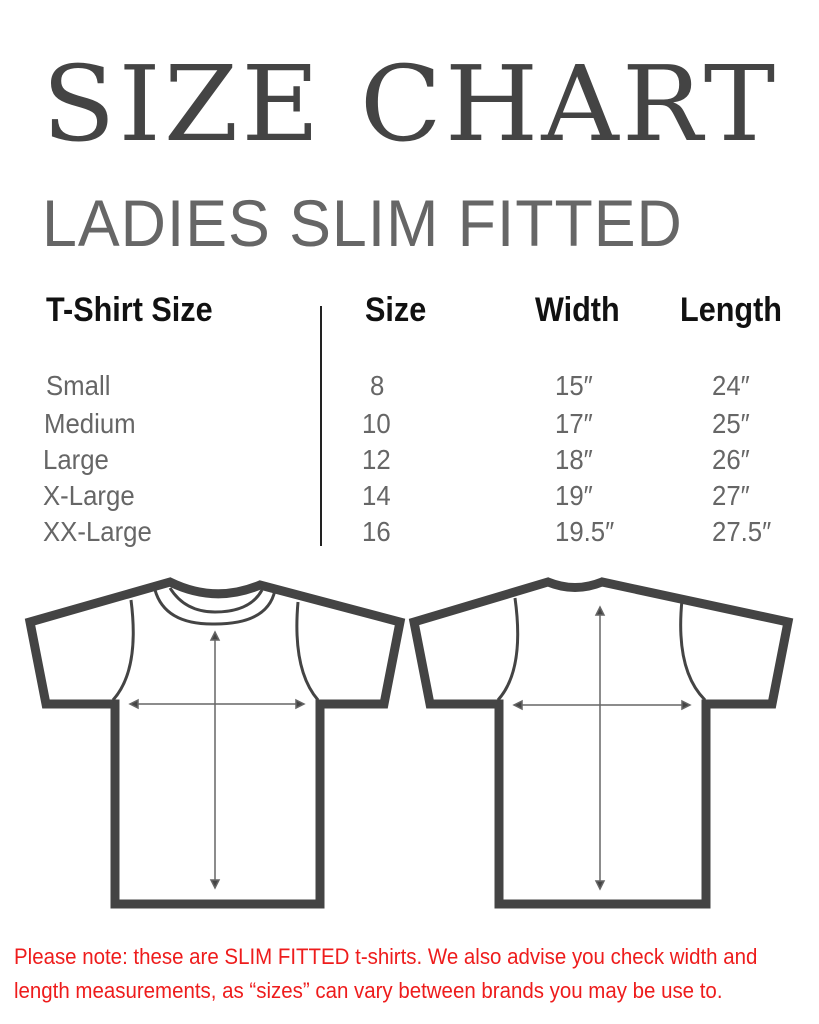 The height and width of the screenshot is (1024, 819). Describe the element at coordinates (89, 495) in the screenshot. I see `cell-tshirt-size: X-Large` at that location.